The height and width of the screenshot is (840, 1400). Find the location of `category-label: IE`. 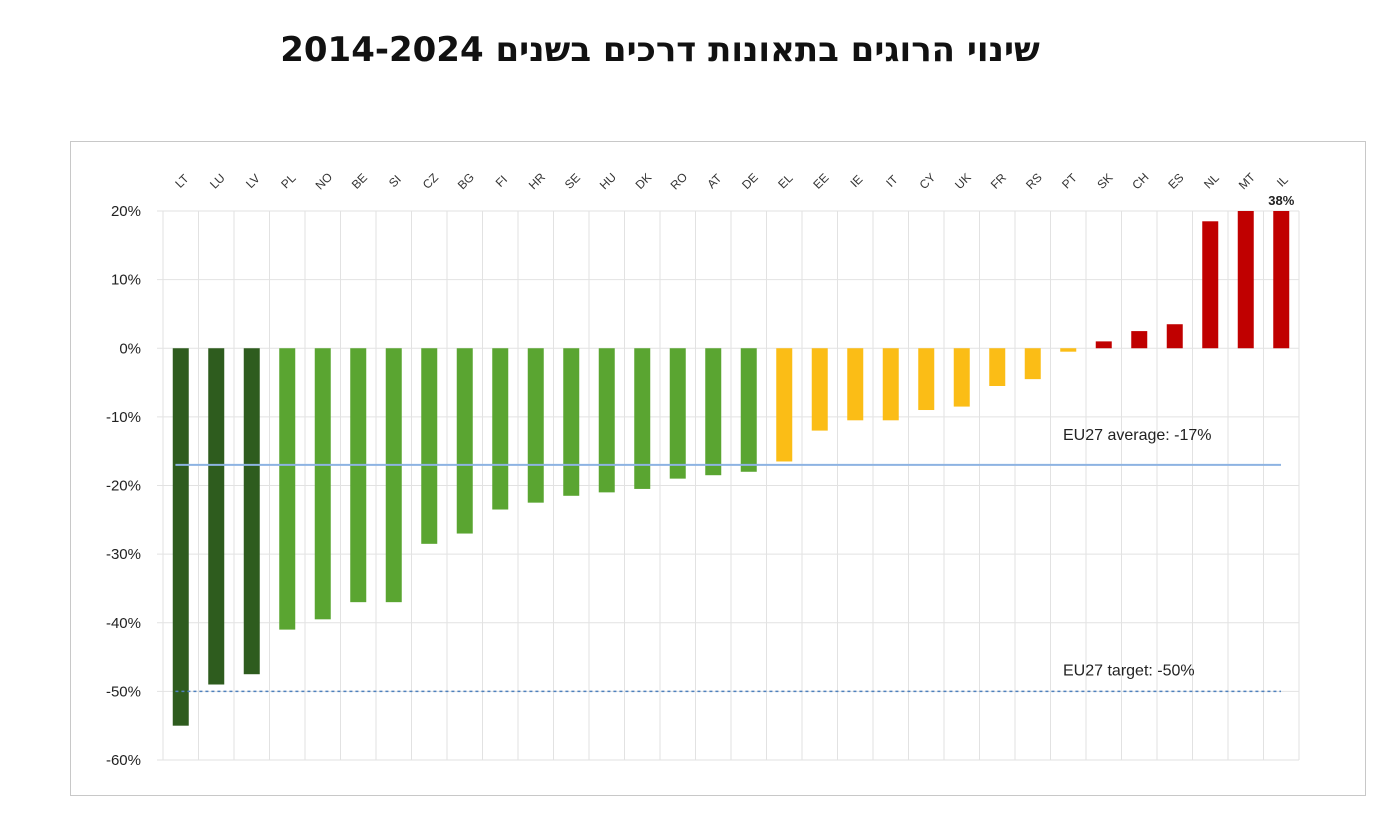

category-label: IE is located at coordinates (856, 181).